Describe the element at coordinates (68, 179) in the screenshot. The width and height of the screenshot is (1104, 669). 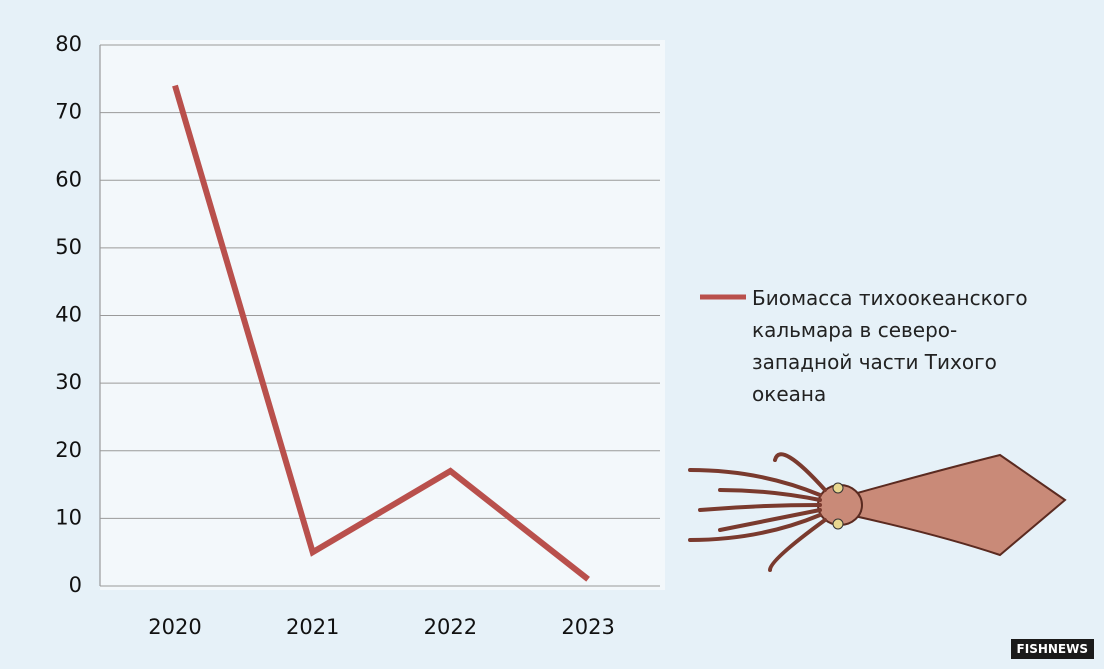
I see `y-tick-label: 60` at that location.